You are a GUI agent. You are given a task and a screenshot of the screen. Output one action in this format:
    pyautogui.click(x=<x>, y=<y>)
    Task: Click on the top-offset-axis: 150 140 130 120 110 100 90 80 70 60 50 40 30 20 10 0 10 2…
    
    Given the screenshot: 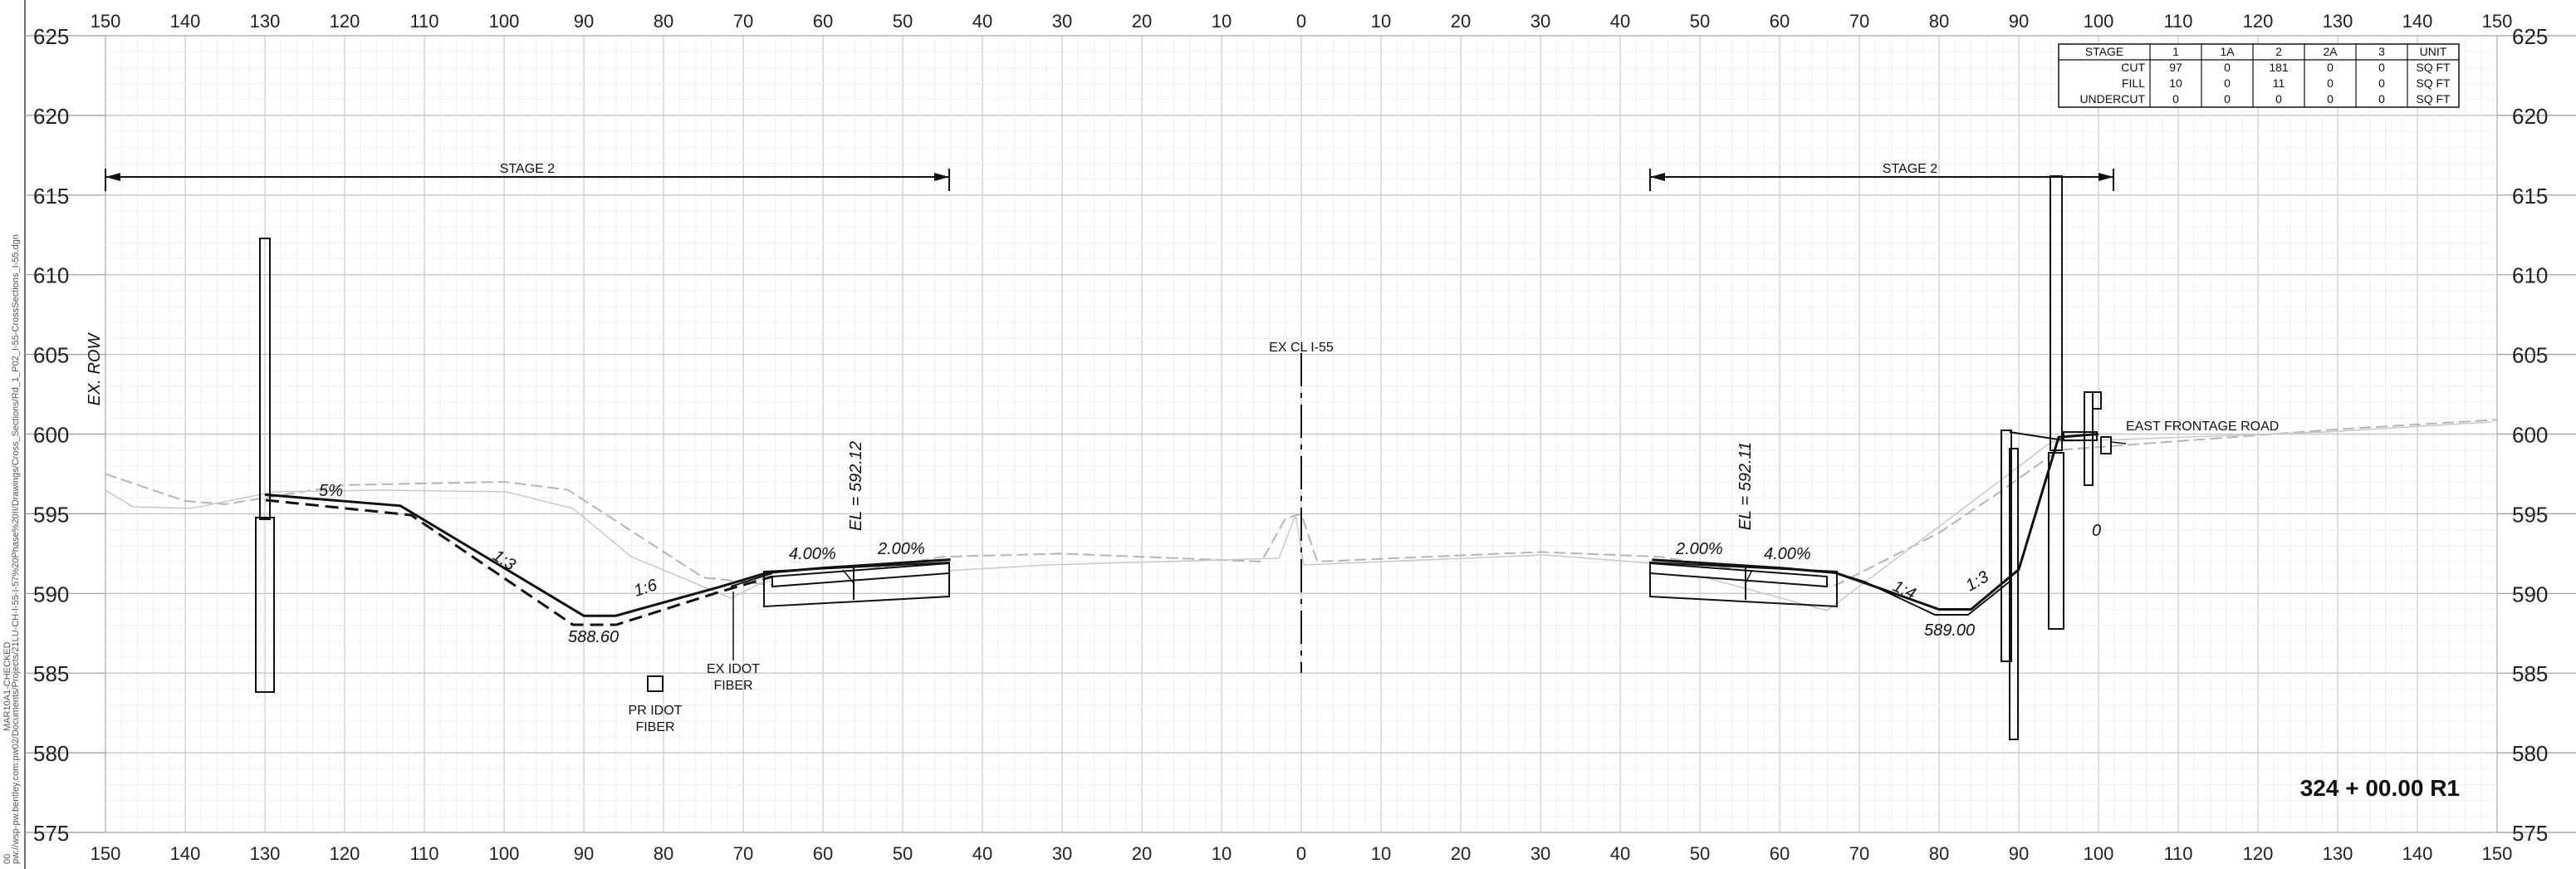 What is the action you would take?
    pyautogui.click(x=1302, y=21)
    